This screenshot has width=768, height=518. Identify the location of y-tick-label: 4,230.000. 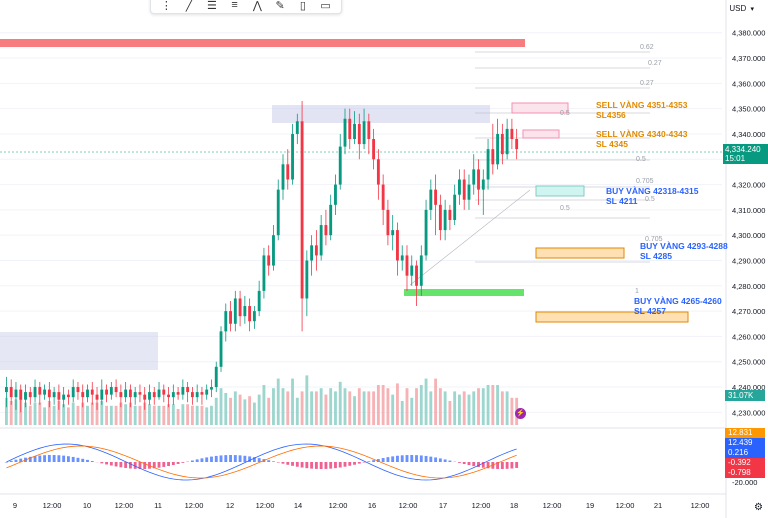
(748, 412).